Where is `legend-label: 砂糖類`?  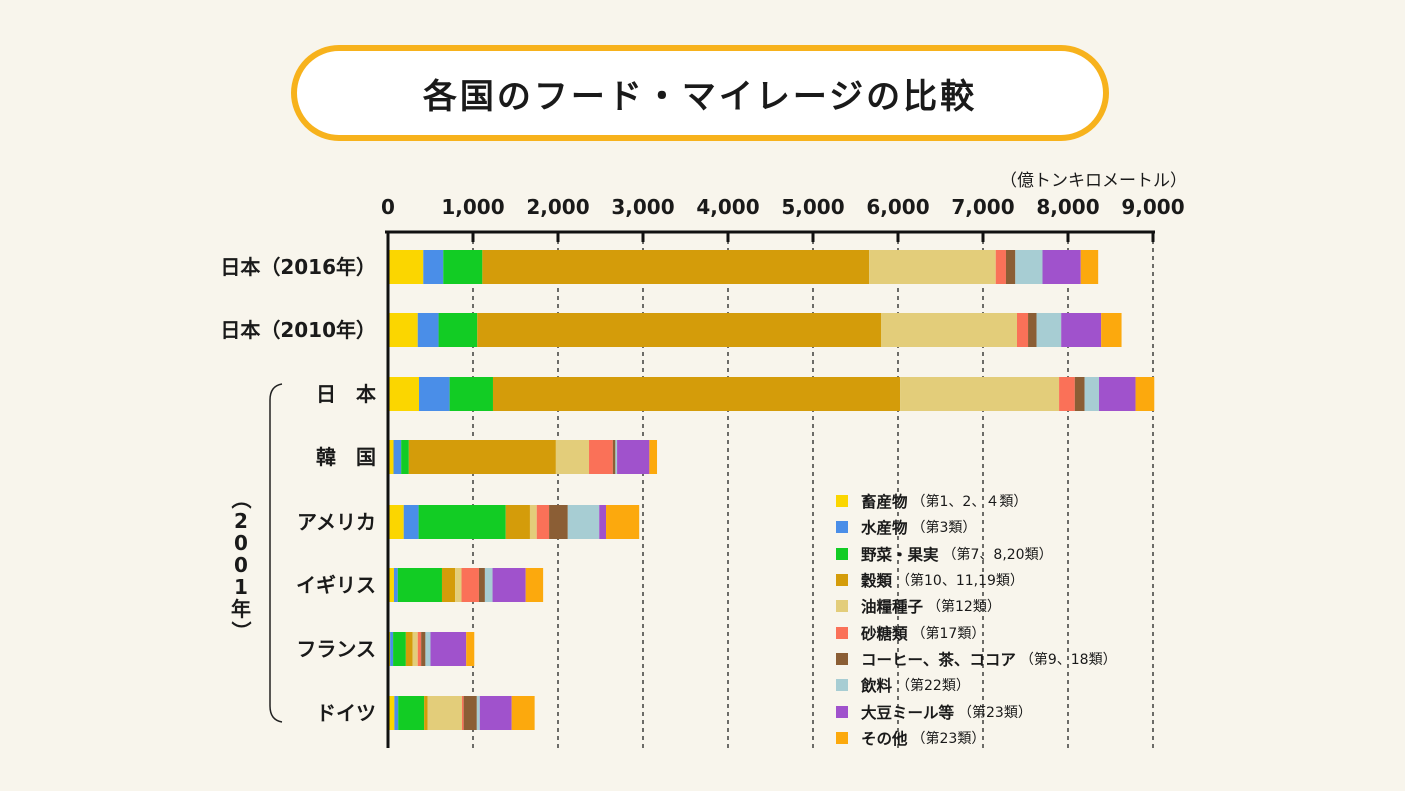
legend-label: 砂糖類 is located at coordinates (884, 633).